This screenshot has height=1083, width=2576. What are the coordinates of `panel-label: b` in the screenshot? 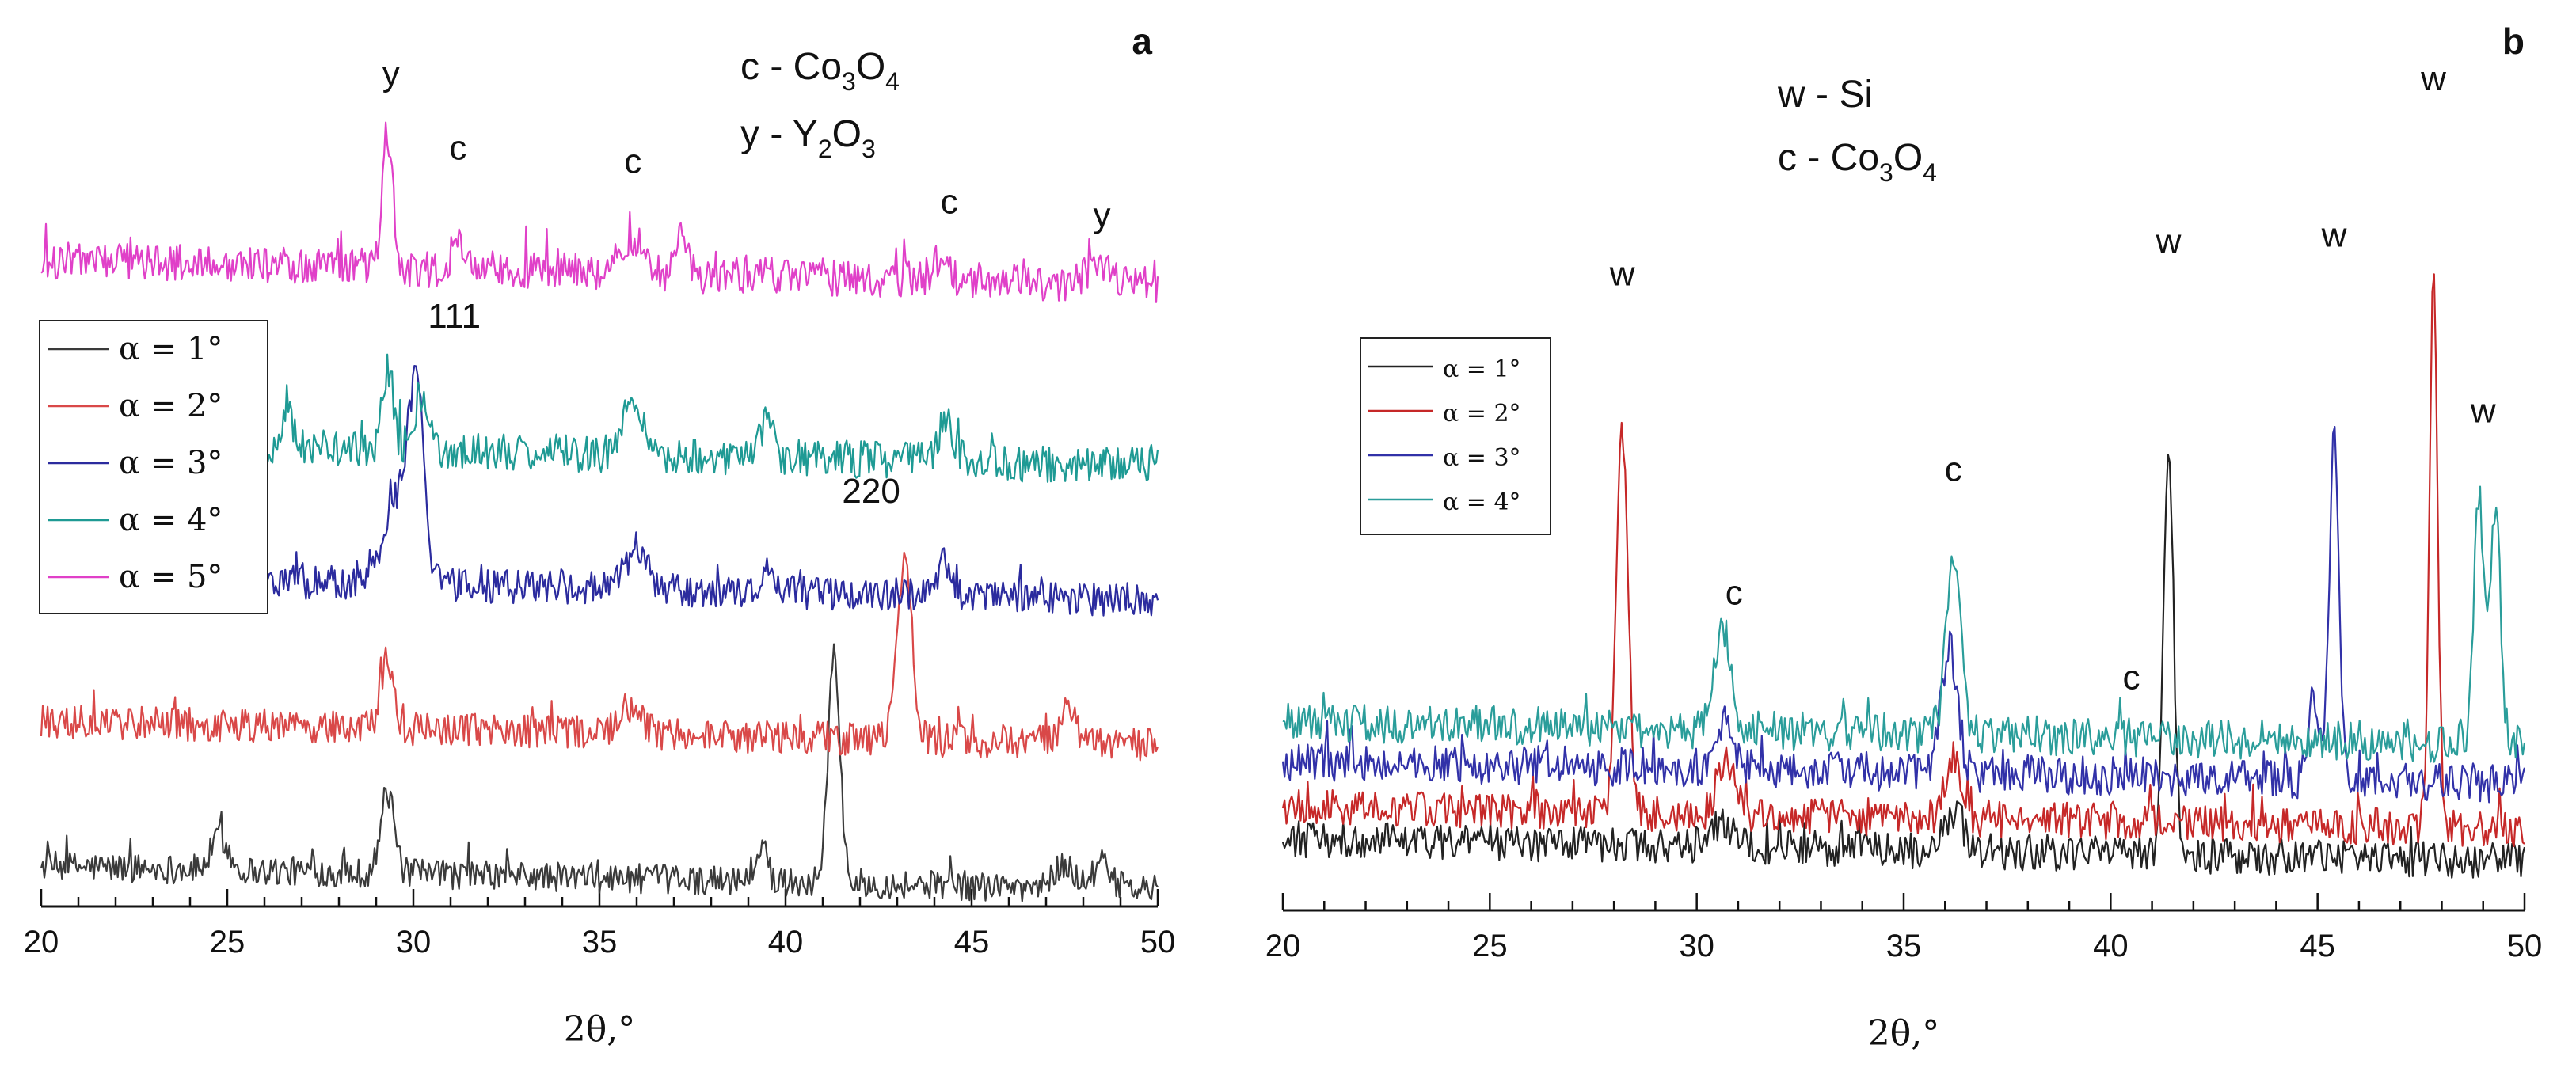 It's located at (2513, 41).